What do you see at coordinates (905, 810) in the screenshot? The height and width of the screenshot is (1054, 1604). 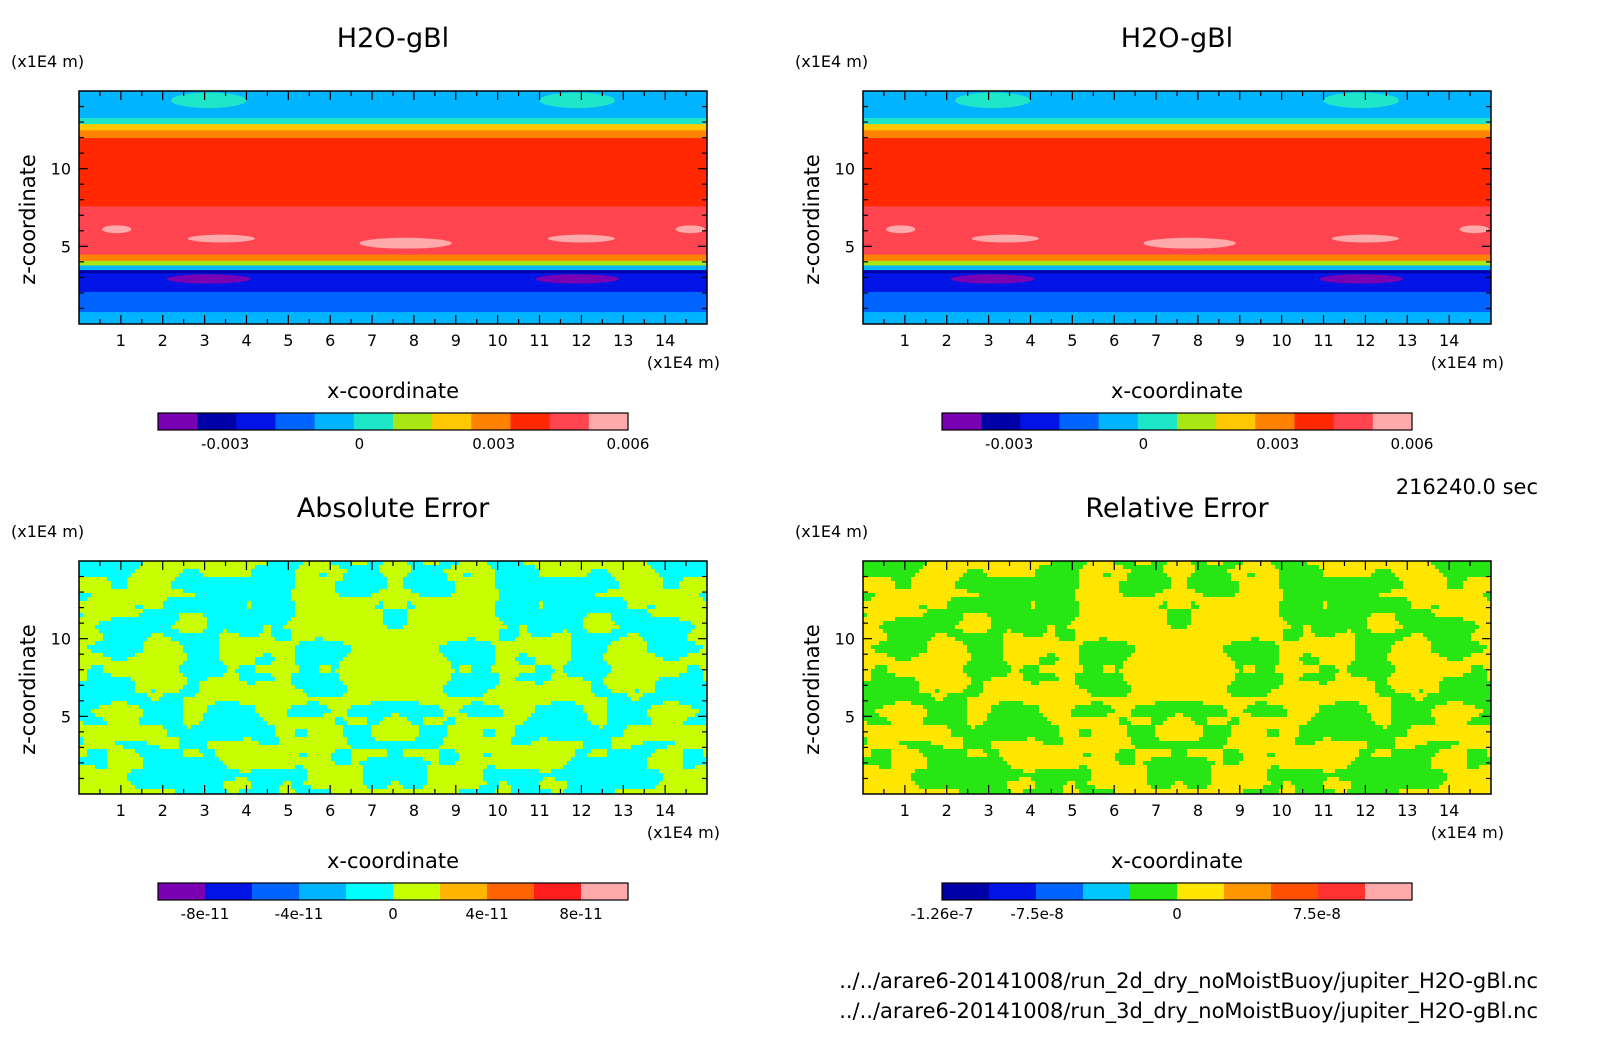 I see `x-tick-label: 1` at bounding box center [905, 810].